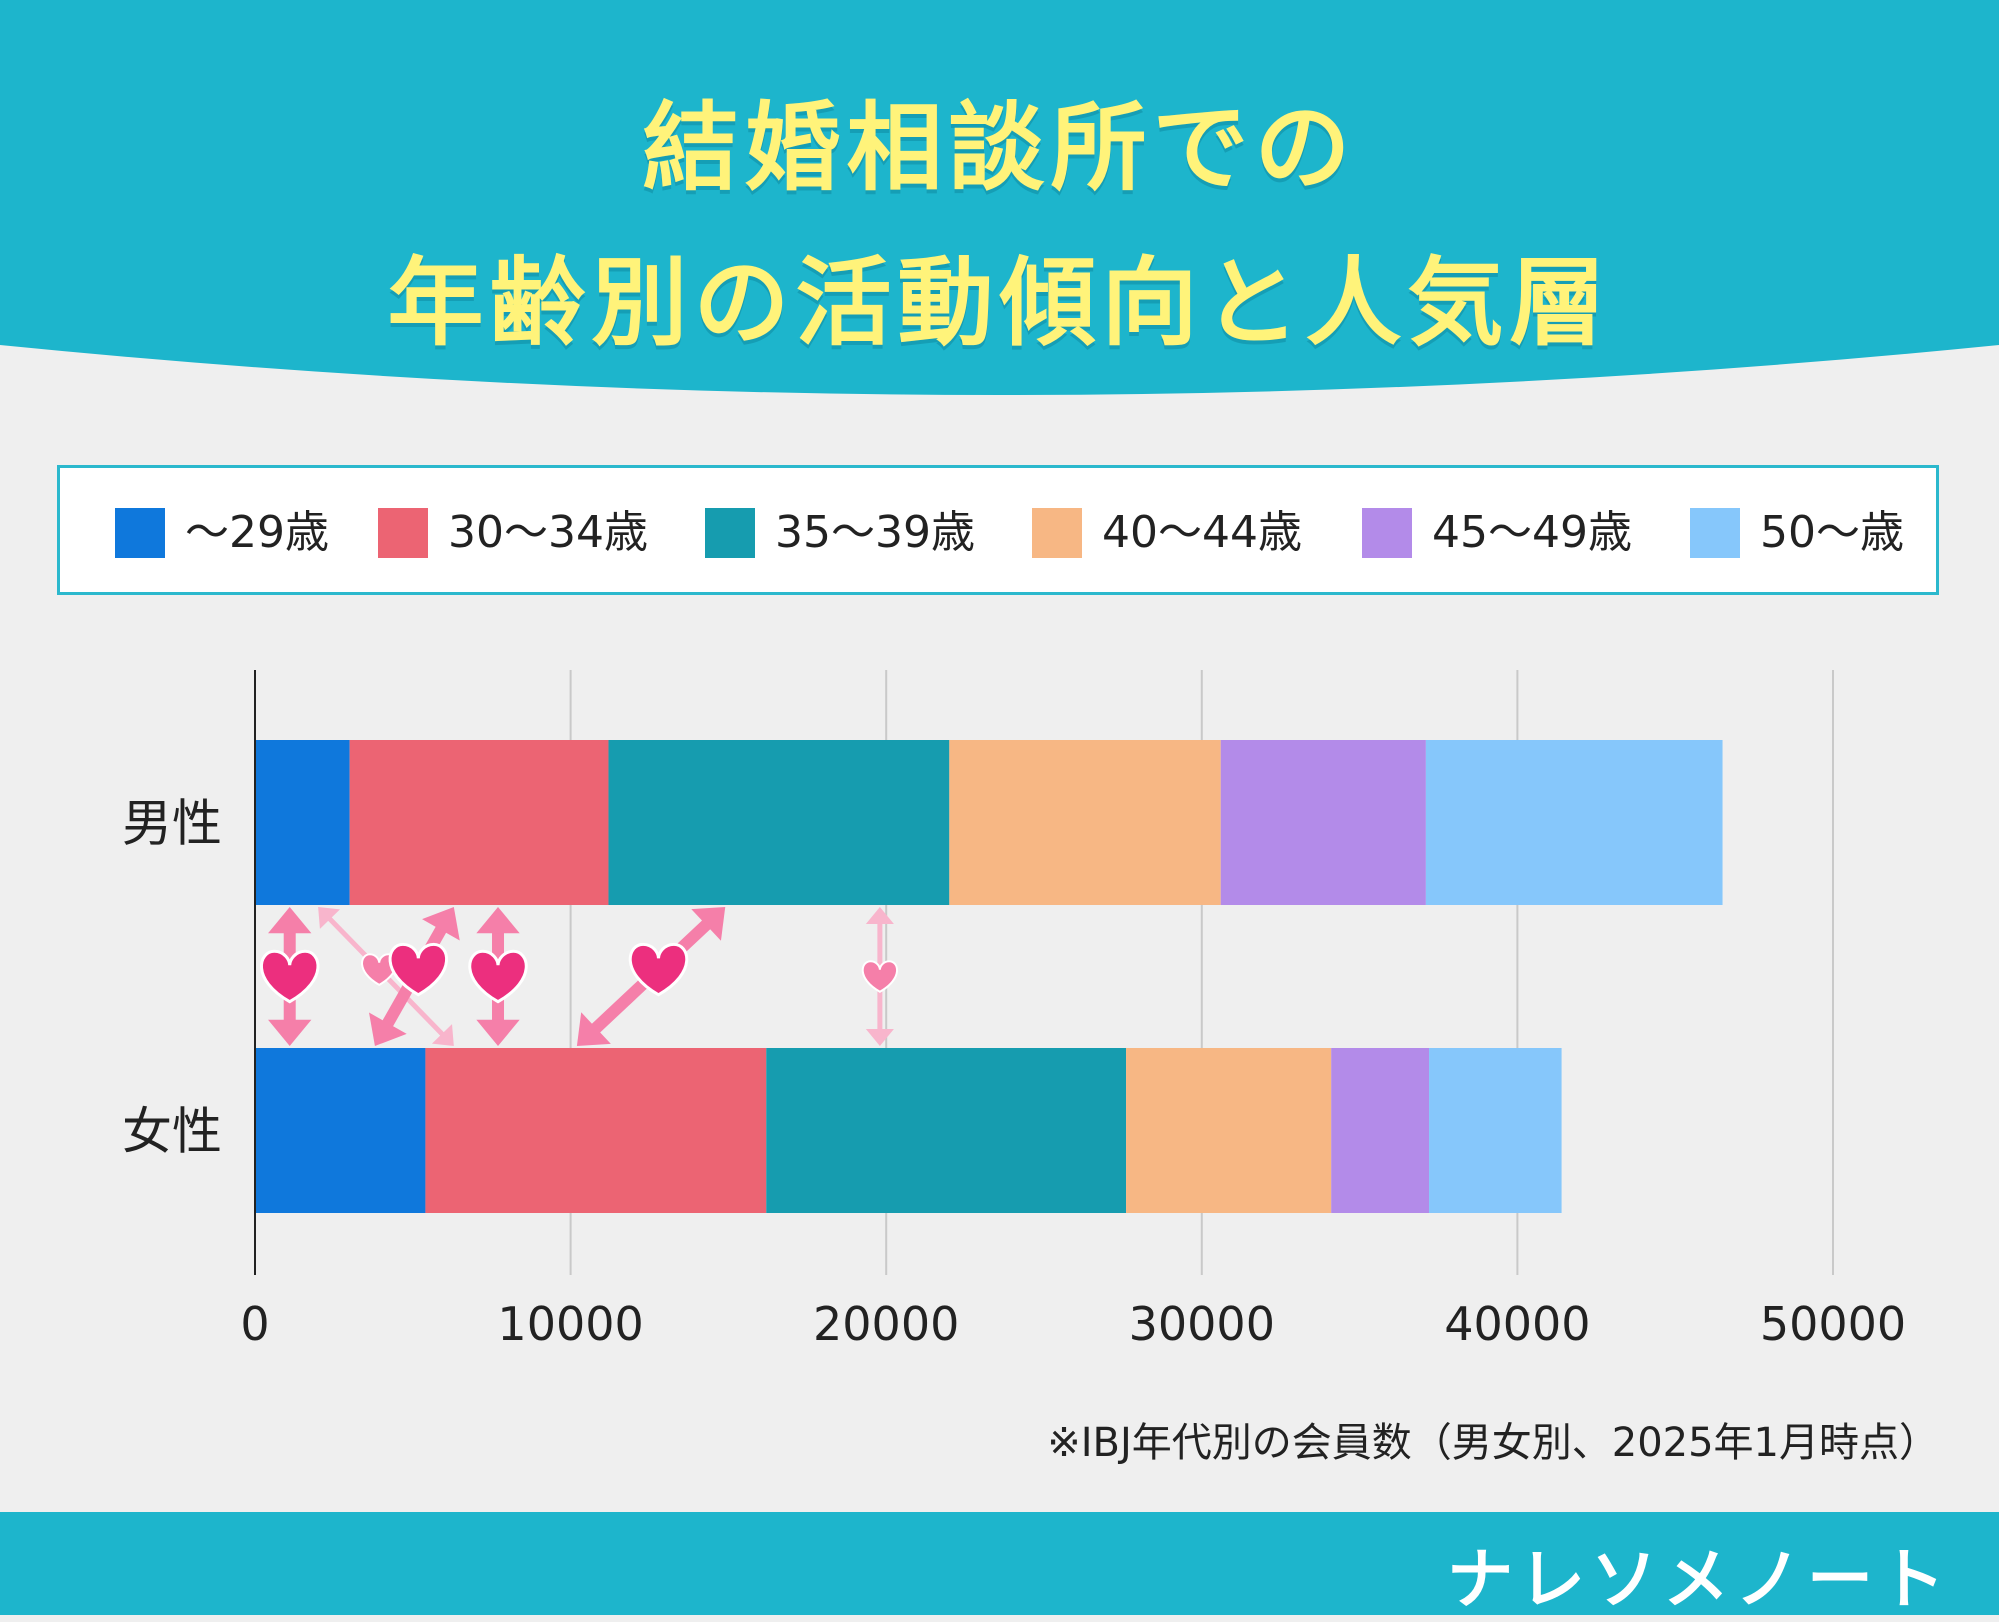  What do you see at coordinates (999, 1565) in the screenshot?
I see `footer-bar: ナレソメノート` at bounding box center [999, 1565].